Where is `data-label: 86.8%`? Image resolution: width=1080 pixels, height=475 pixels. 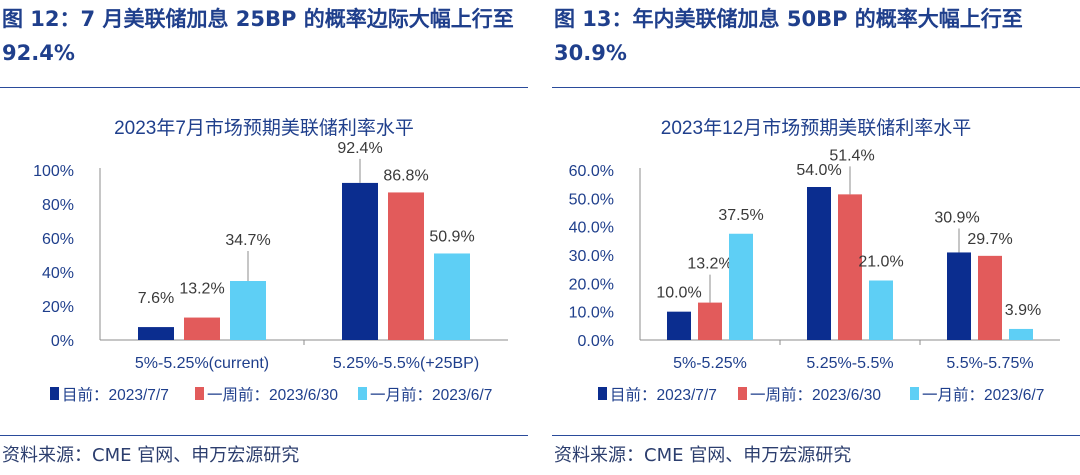
data-label: 86.8% is located at coordinates (405, 175).